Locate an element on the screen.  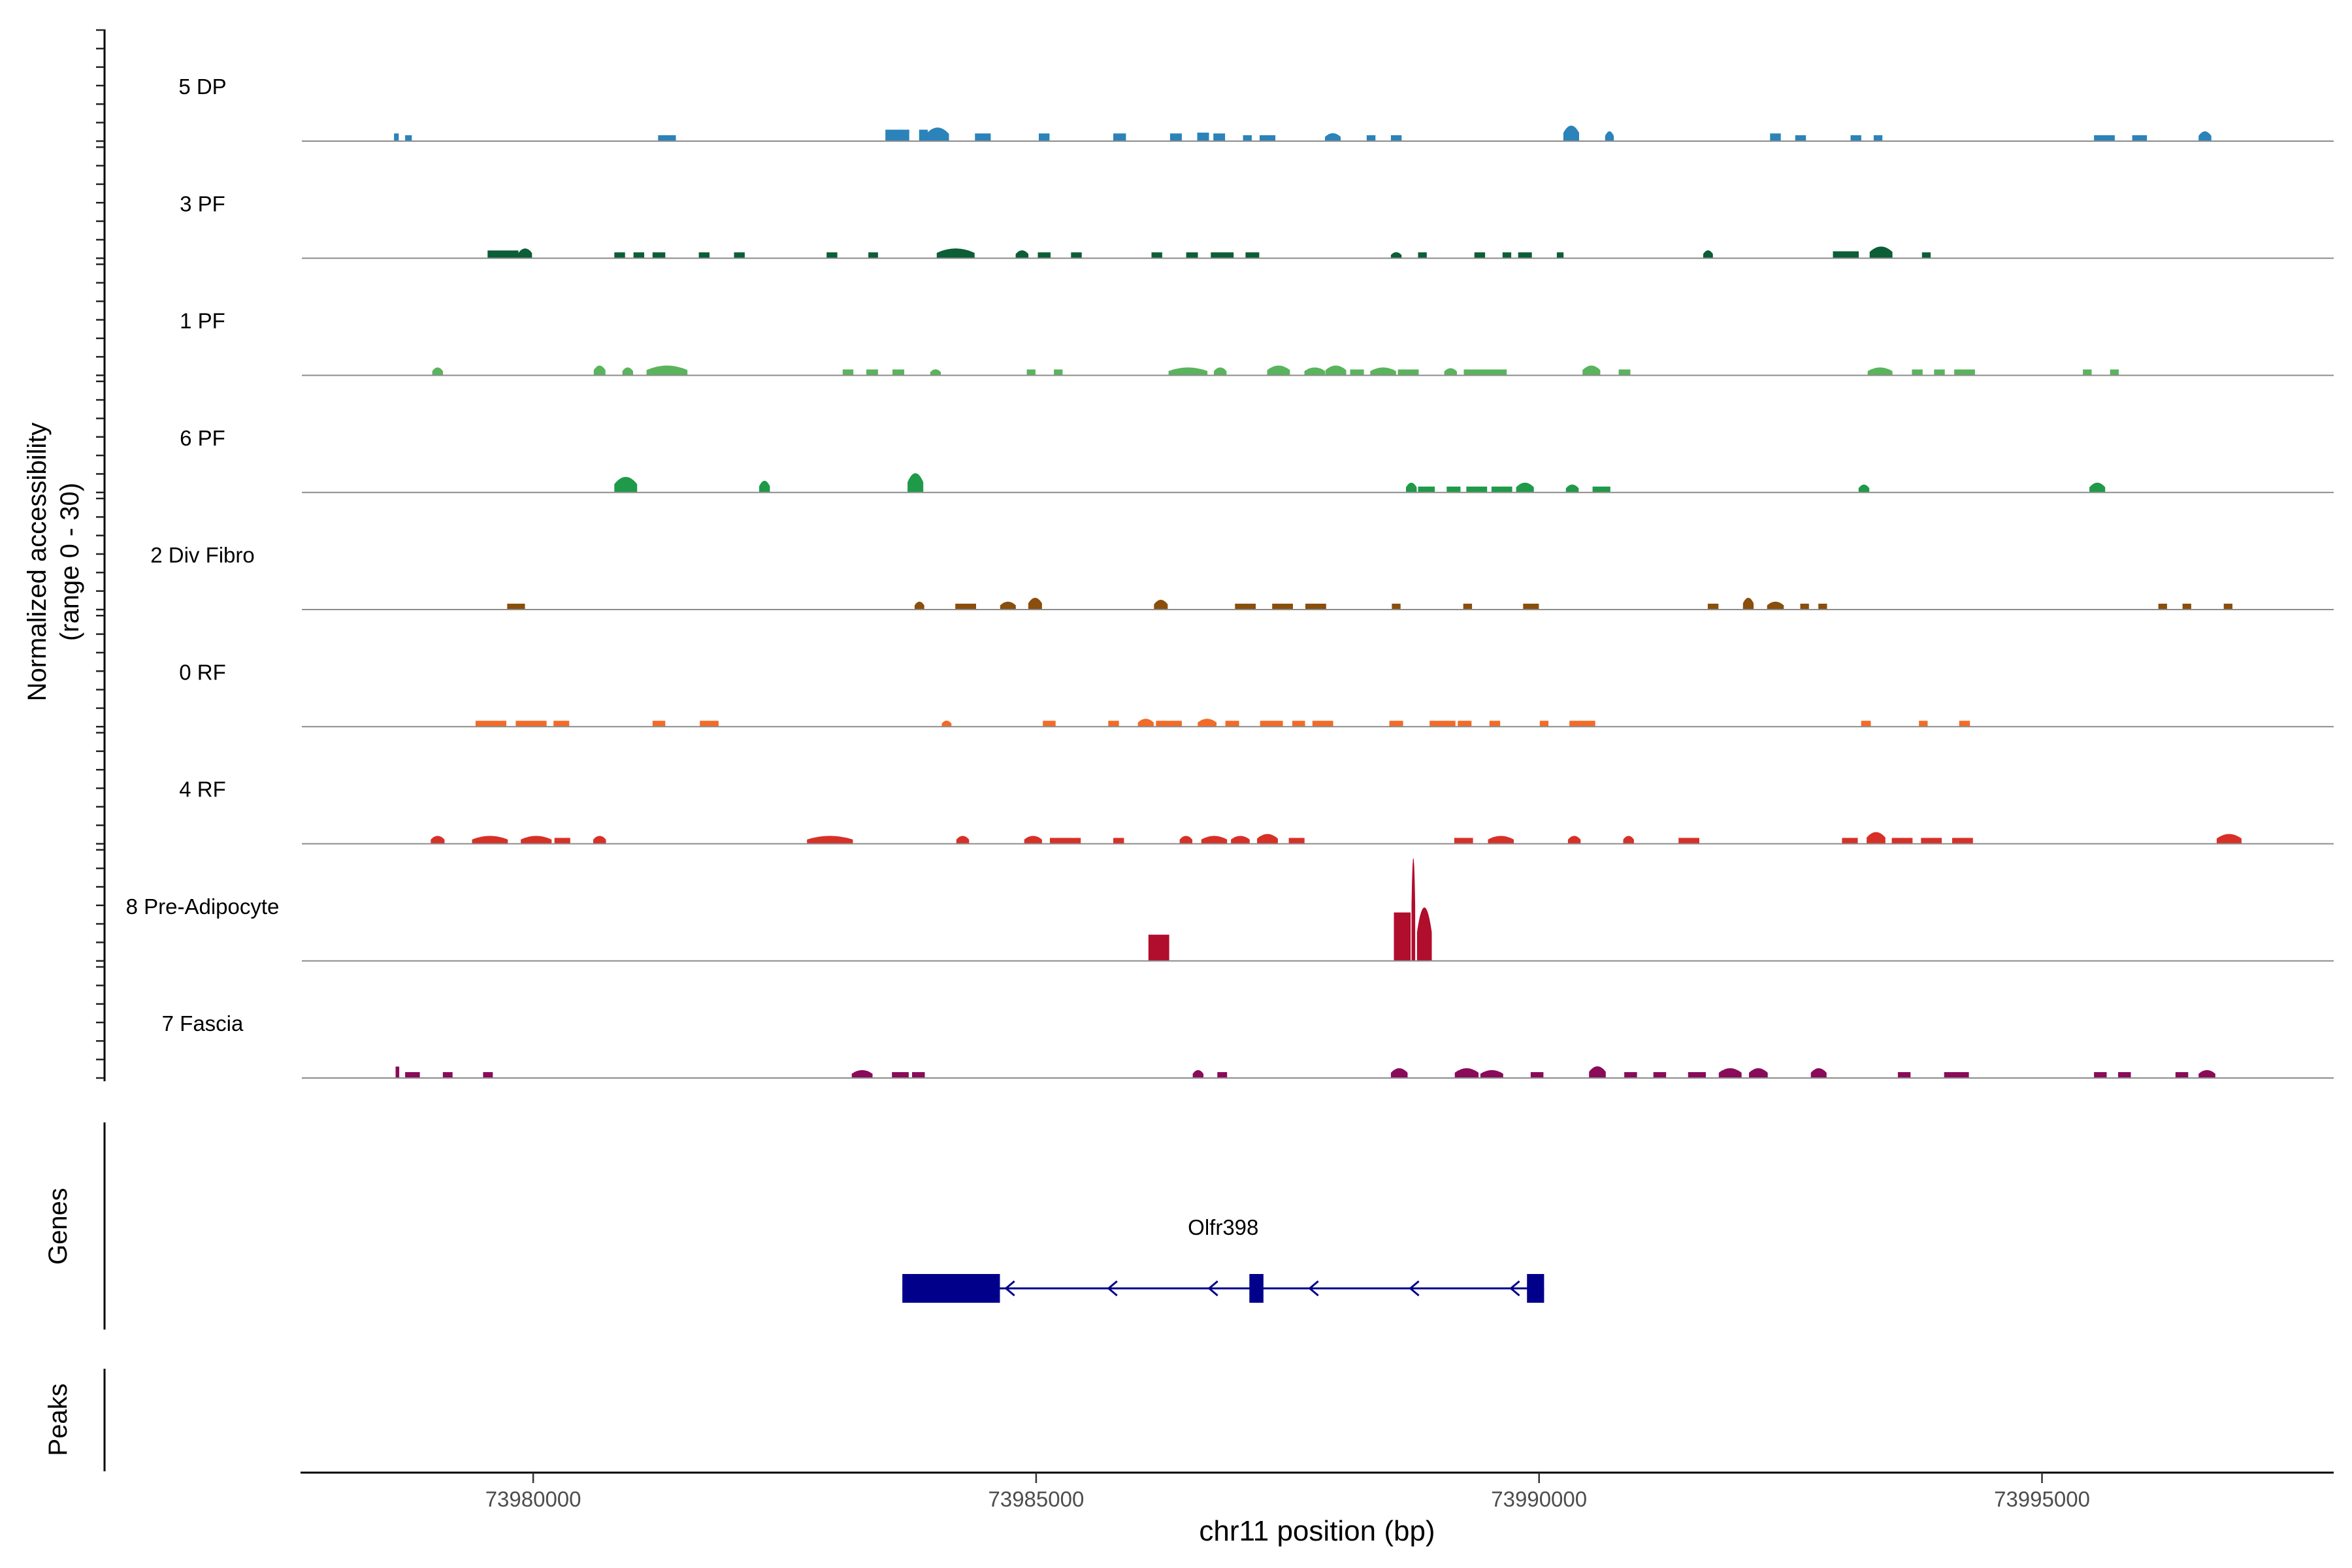
track-label: 3 PF is located at coordinates (202, 203).